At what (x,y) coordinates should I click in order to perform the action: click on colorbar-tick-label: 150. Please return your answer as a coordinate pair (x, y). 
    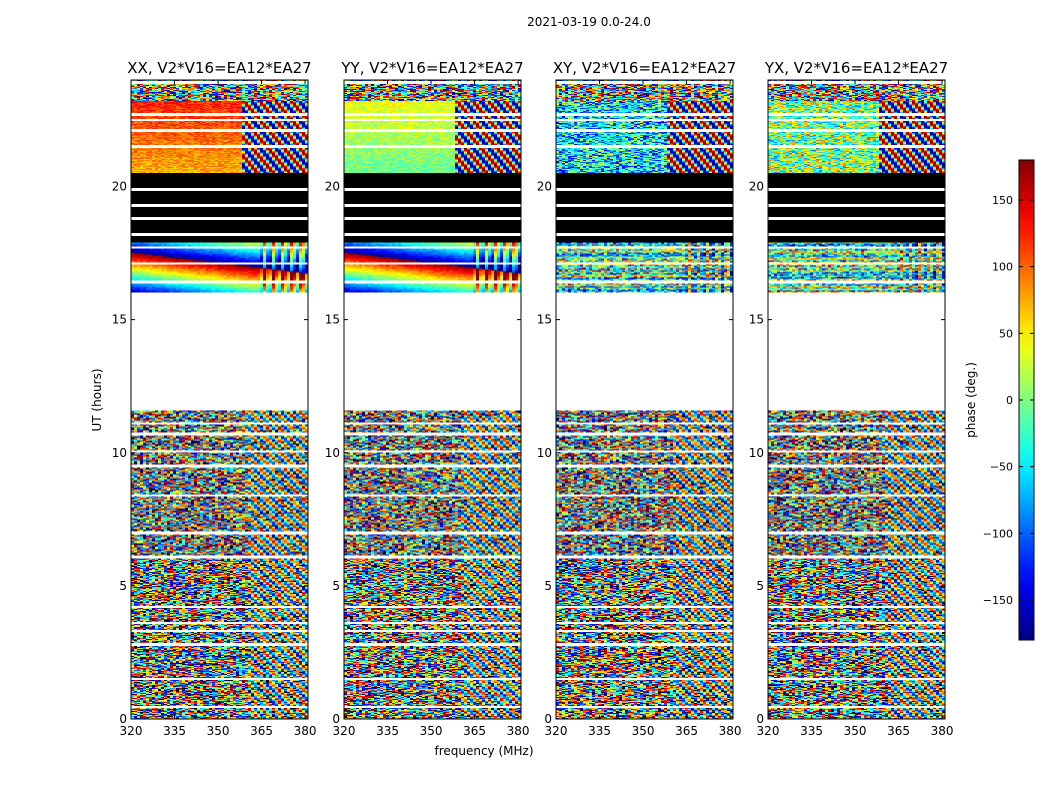
    Looking at the image, I should click on (1002, 200).